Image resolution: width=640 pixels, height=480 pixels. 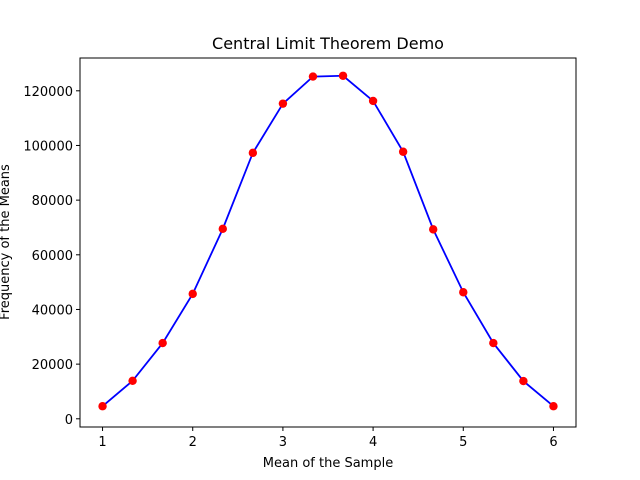 I want to click on y-tick-label: 20000, so click(x=52, y=365).